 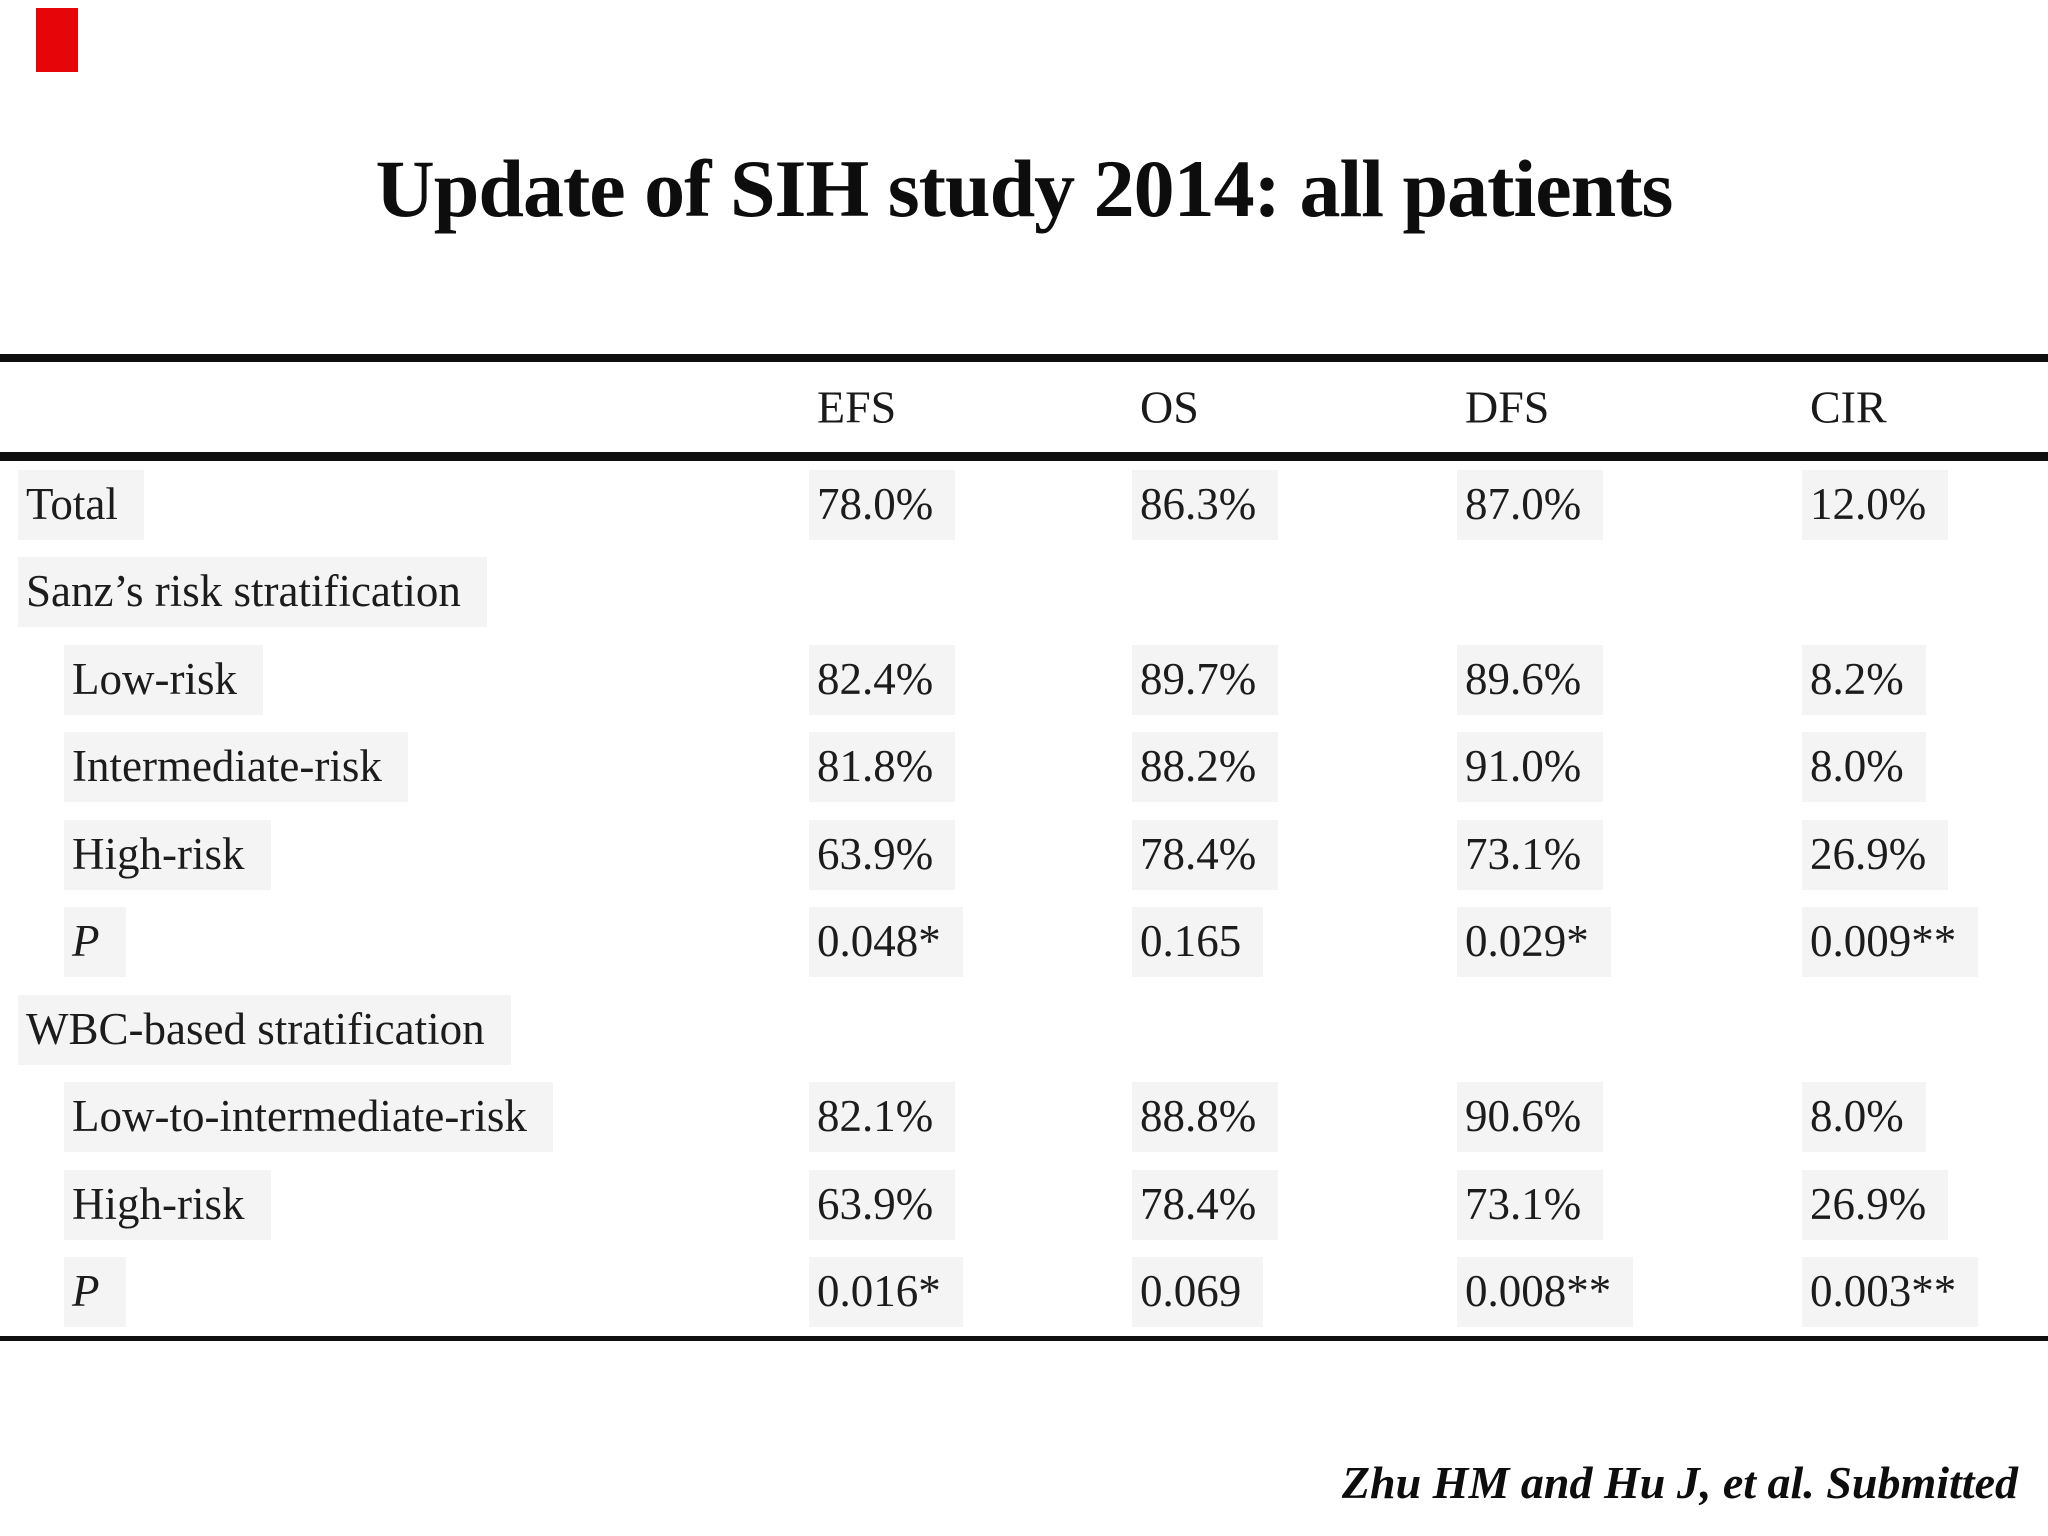 What do you see at coordinates (163, 679) in the screenshot?
I see `row-label: Low-risk` at bounding box center [163, 679].